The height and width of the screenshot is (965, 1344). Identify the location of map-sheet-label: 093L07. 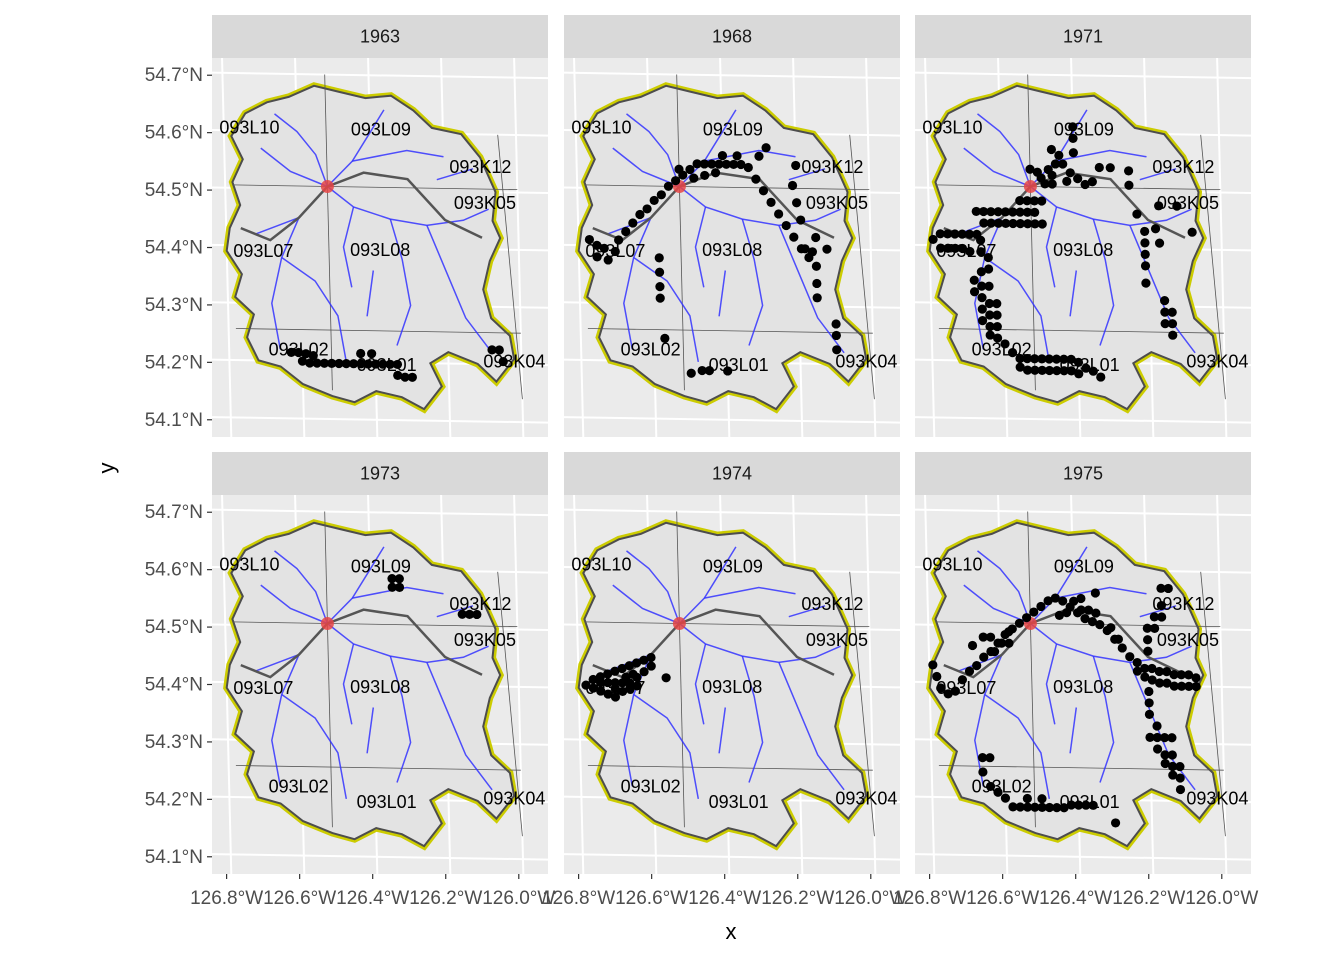
(263, 251).